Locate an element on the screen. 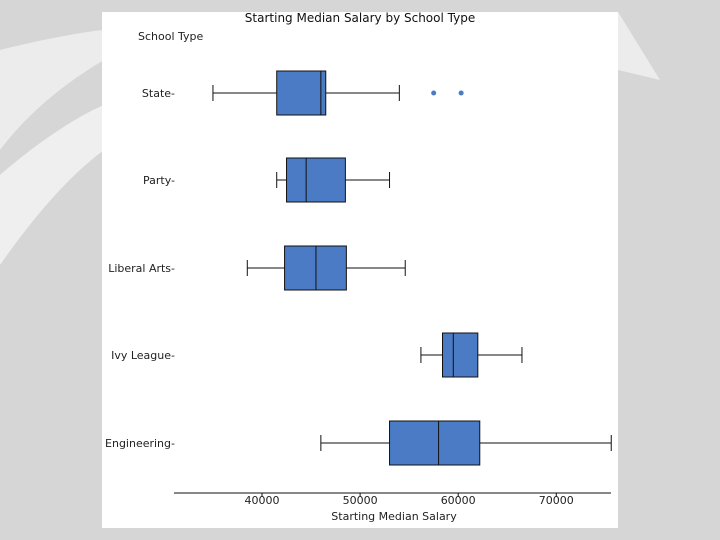 The height and width of the screenshot is (540, 720). x-tick-label: 40000 is located at coordinates (262, 500).